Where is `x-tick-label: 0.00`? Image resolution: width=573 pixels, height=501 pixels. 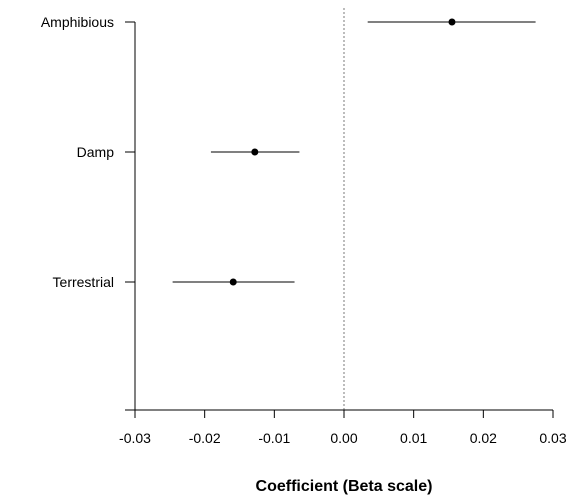
x-tick-label: 0.00 is located at coordinates (343, 438).